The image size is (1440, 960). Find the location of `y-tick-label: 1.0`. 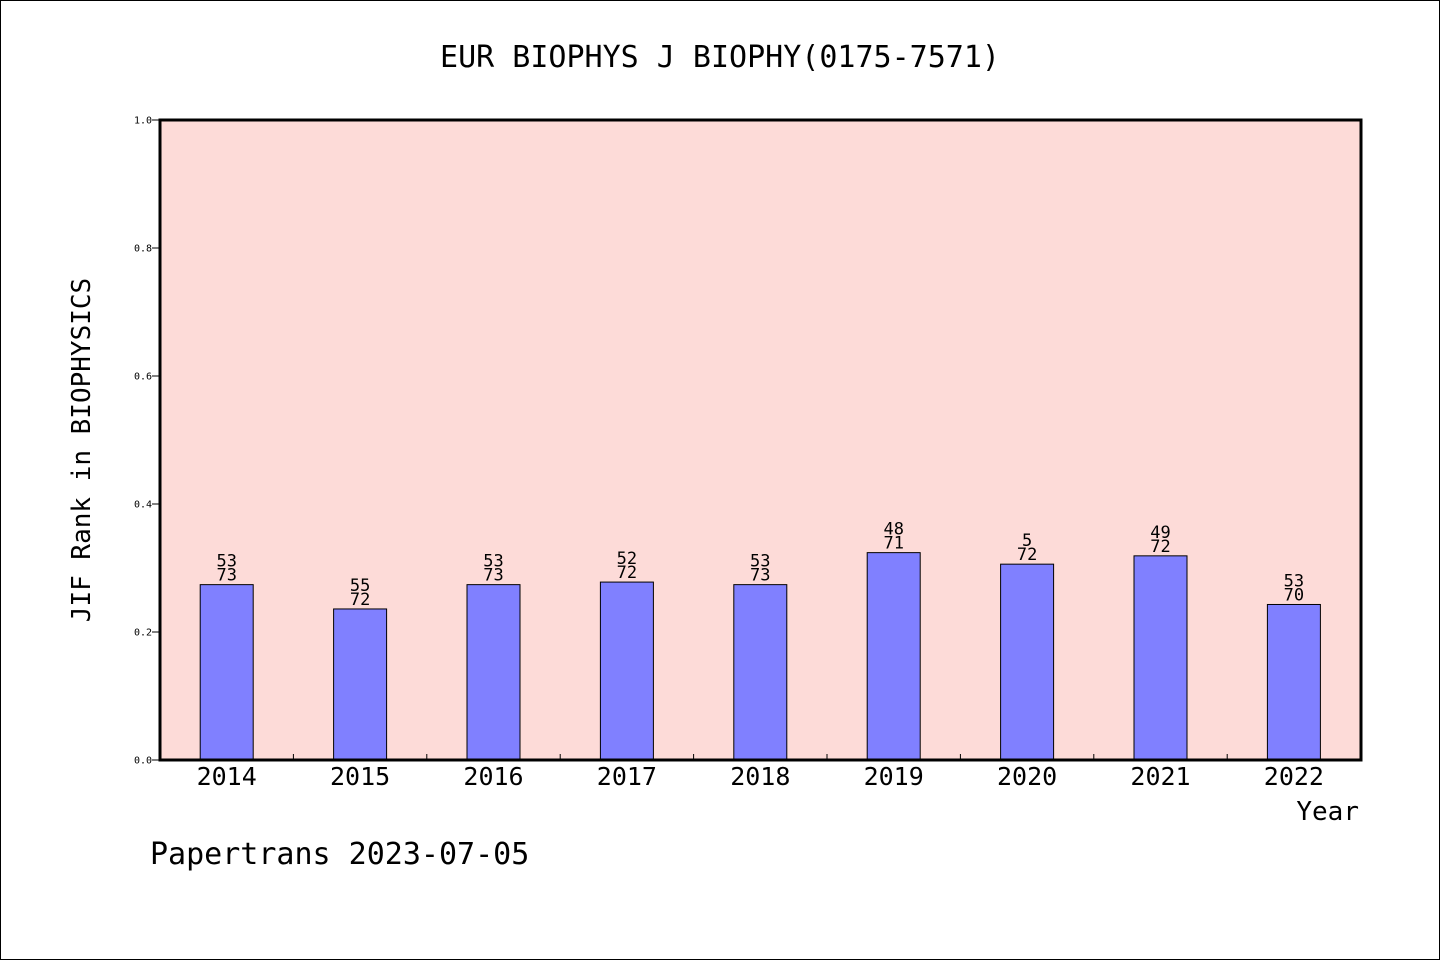

y-tick-label: 1.0 is located at coordinates (143, 121).